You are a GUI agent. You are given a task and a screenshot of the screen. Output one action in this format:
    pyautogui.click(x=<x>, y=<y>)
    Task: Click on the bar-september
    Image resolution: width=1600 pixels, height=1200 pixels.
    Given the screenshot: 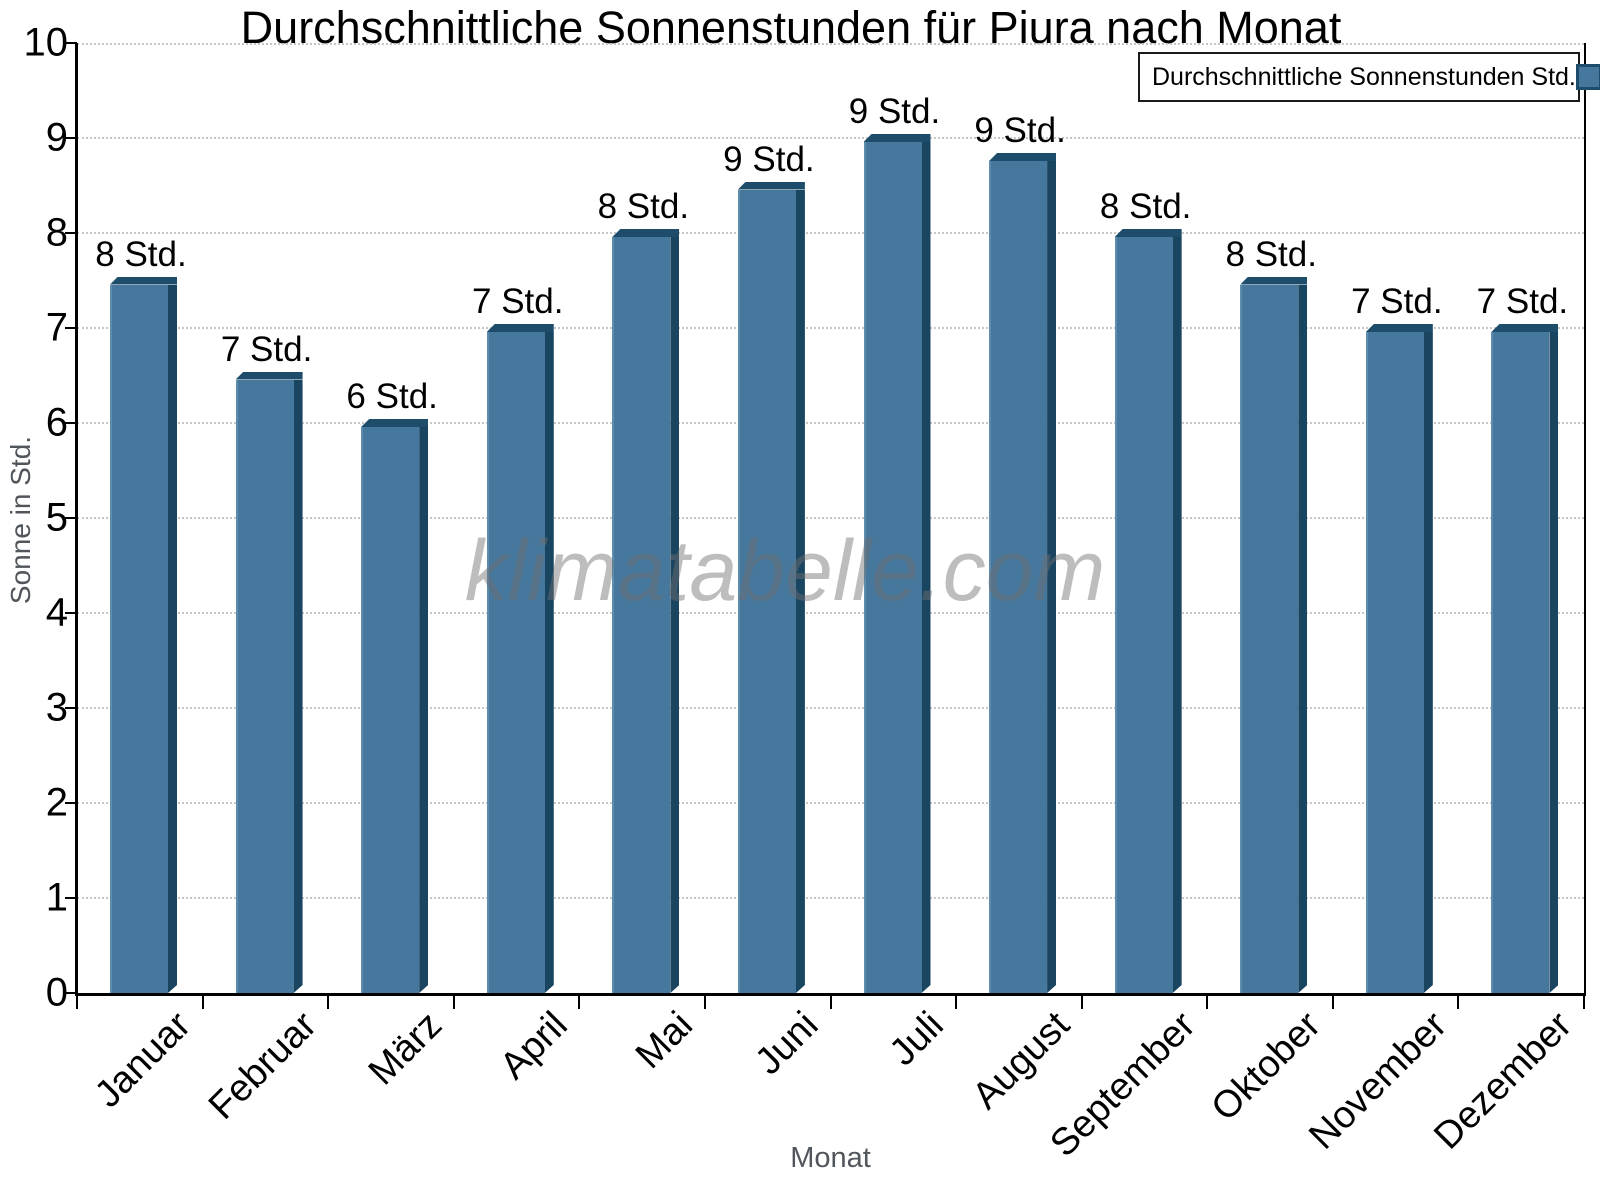 What is the action you would take?
    pyautogui.click(x=1148, y=611)
    